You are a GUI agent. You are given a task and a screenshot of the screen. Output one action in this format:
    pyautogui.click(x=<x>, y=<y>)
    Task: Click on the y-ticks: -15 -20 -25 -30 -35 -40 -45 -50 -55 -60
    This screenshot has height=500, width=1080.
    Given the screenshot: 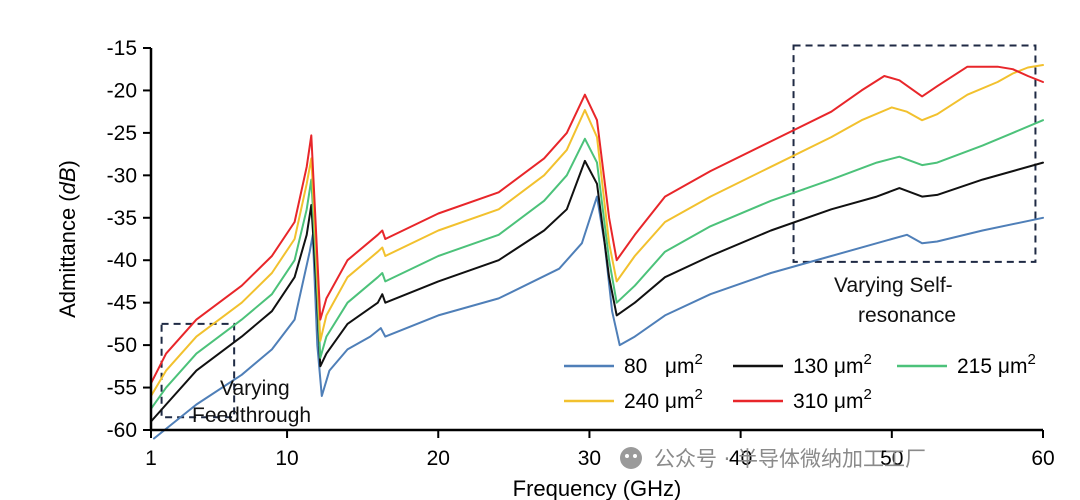 What is the action you would take?
    pyautogui.click(x=129, y=239)
    